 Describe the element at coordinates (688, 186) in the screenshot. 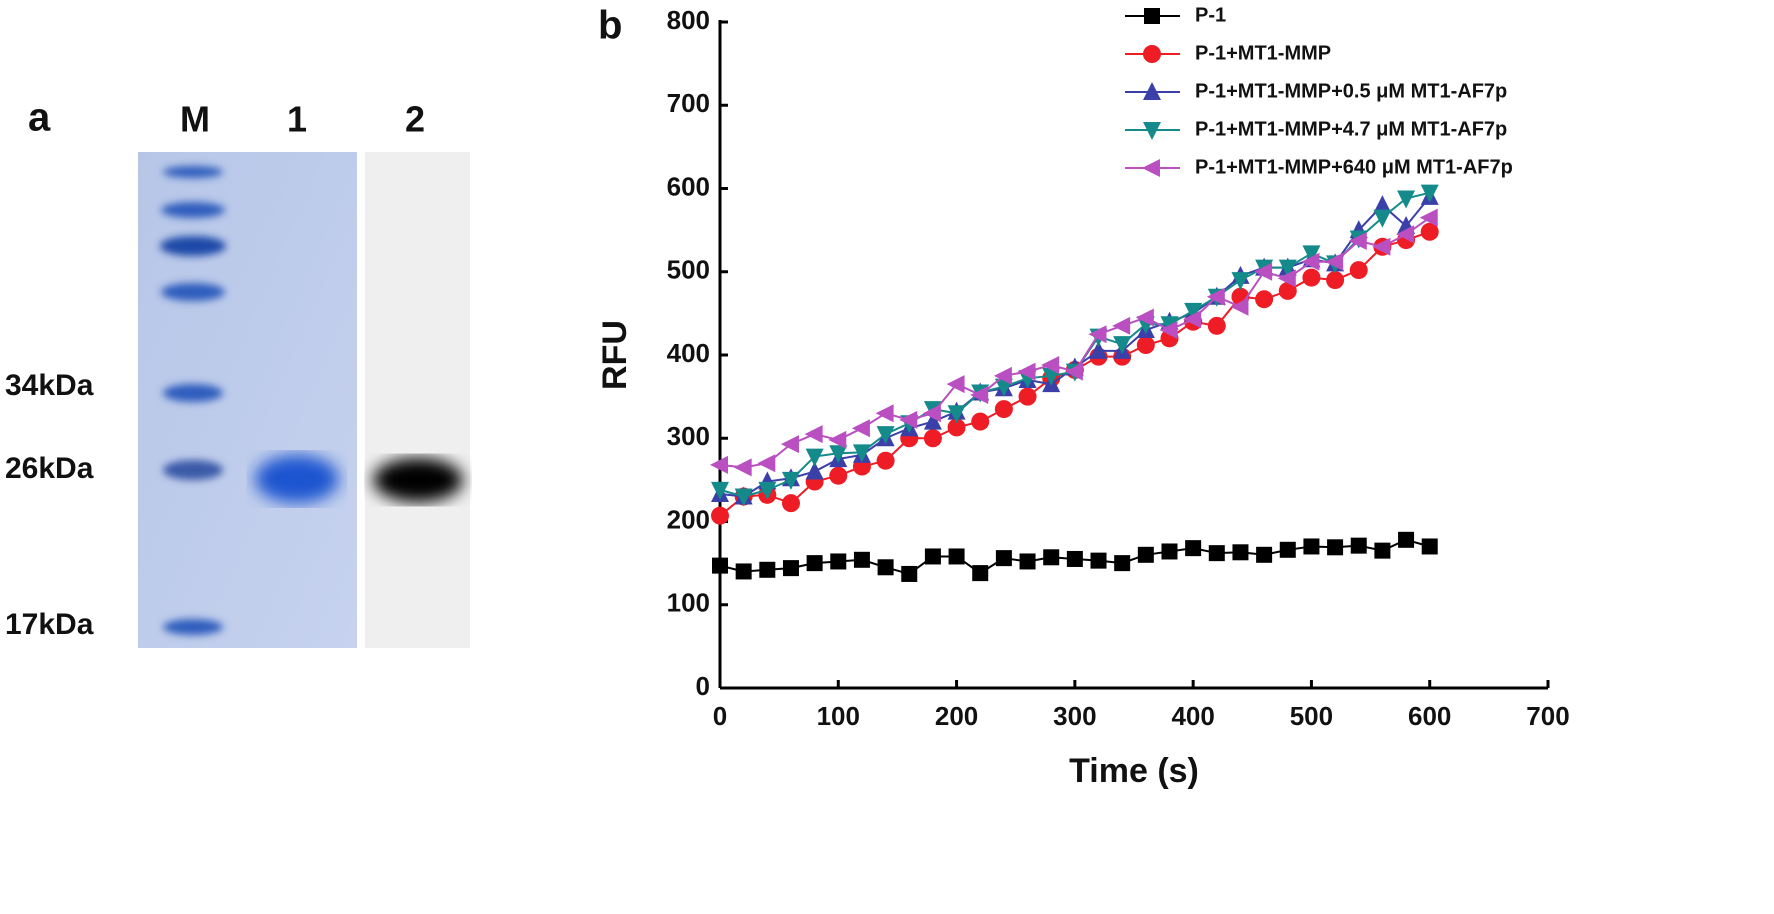

I see `y-tick-label: 600` at that location.